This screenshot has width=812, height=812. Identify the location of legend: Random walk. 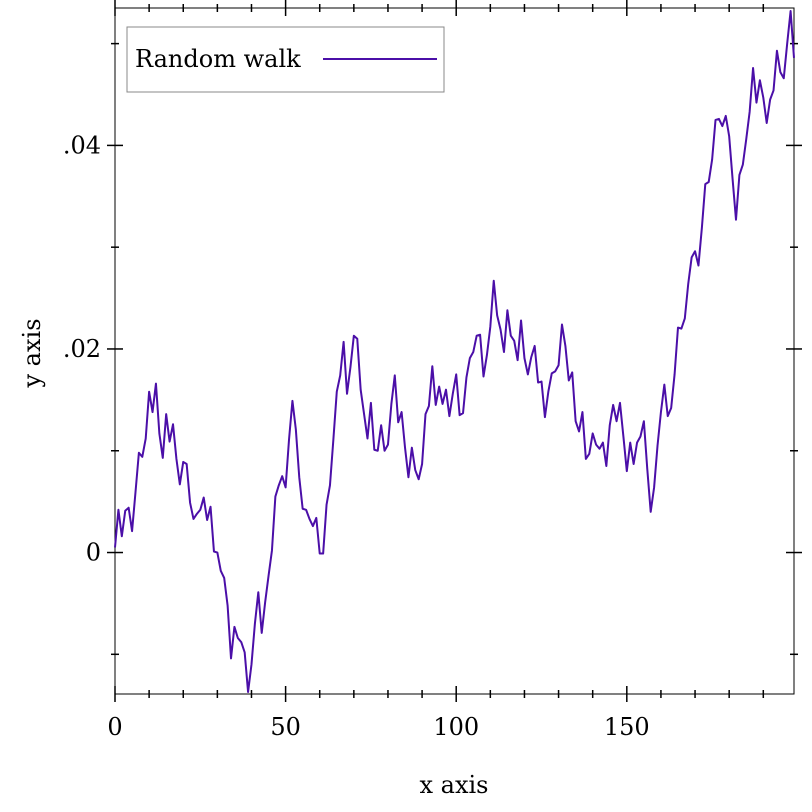
(285, 59).